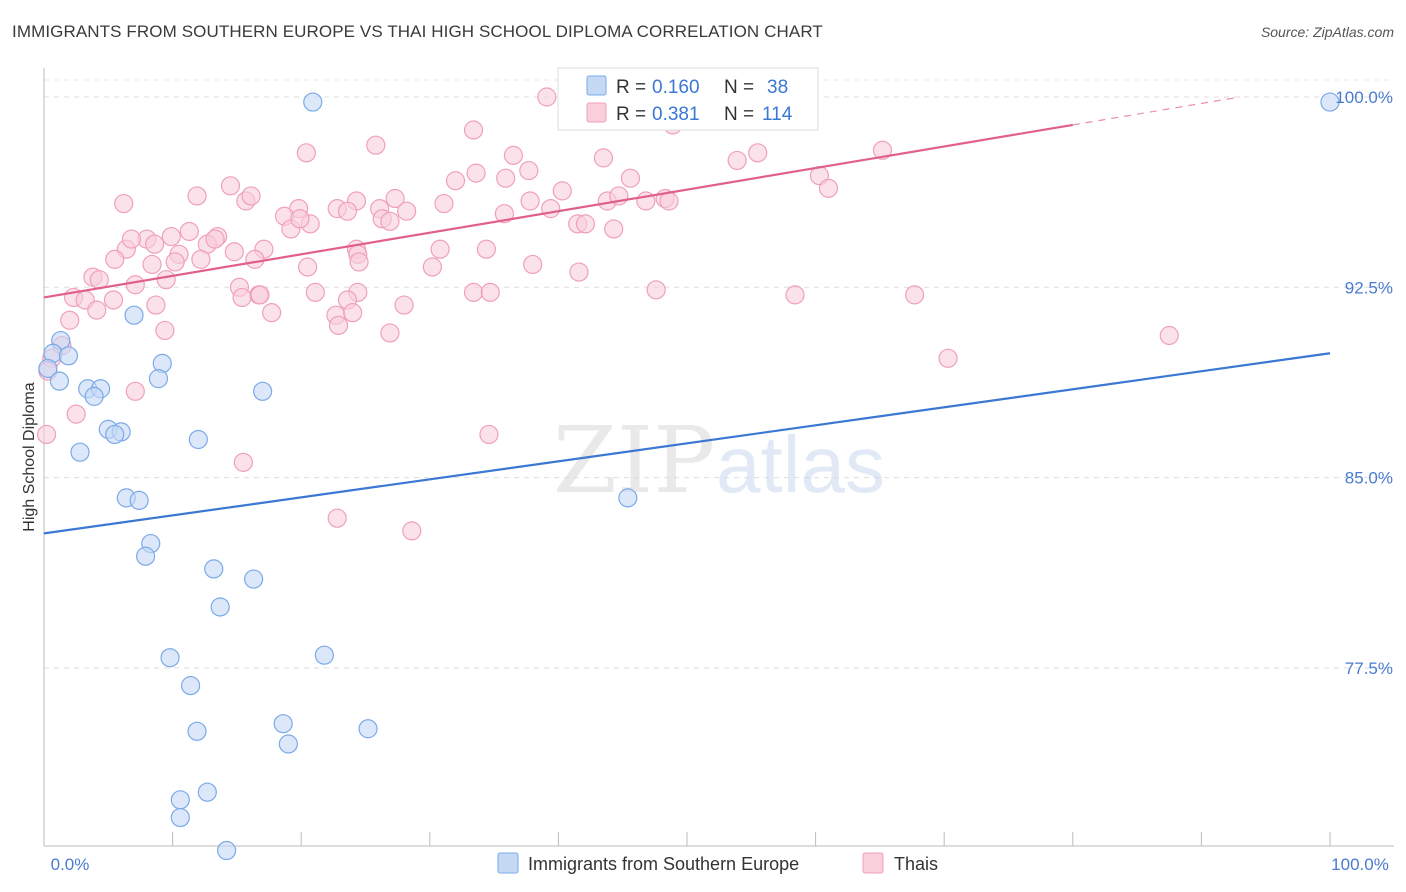  I want to click on y-tick-labels: 100.0% 92.5% 85.0% 77.5%, so click(1364, 383).